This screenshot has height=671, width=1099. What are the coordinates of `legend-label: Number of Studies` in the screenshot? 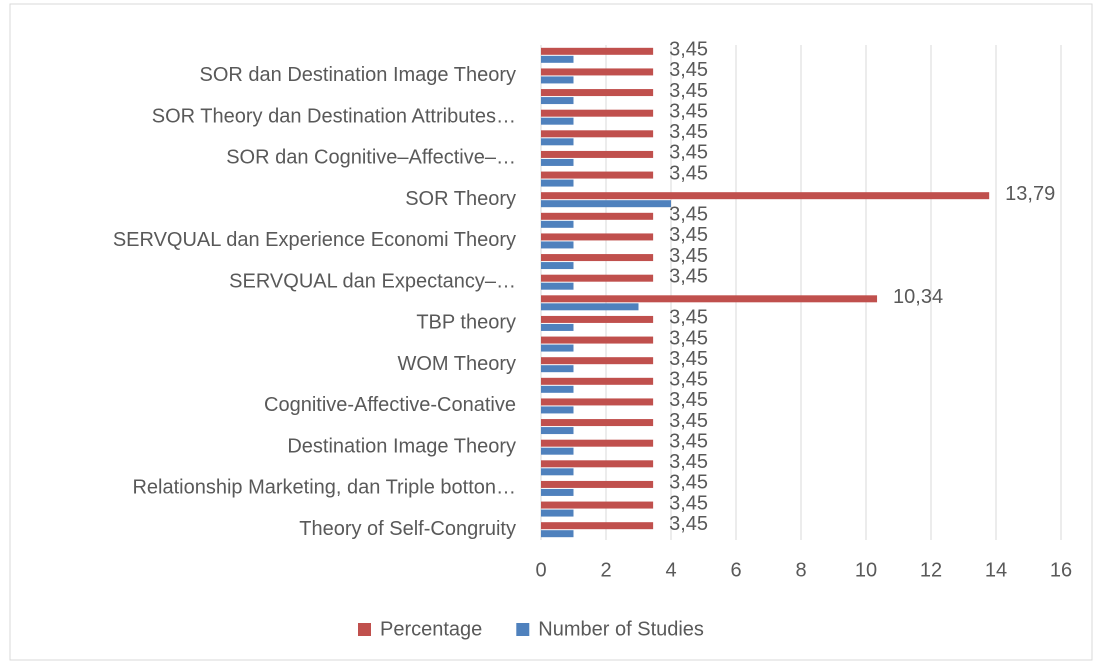 It's located at (621, 629).